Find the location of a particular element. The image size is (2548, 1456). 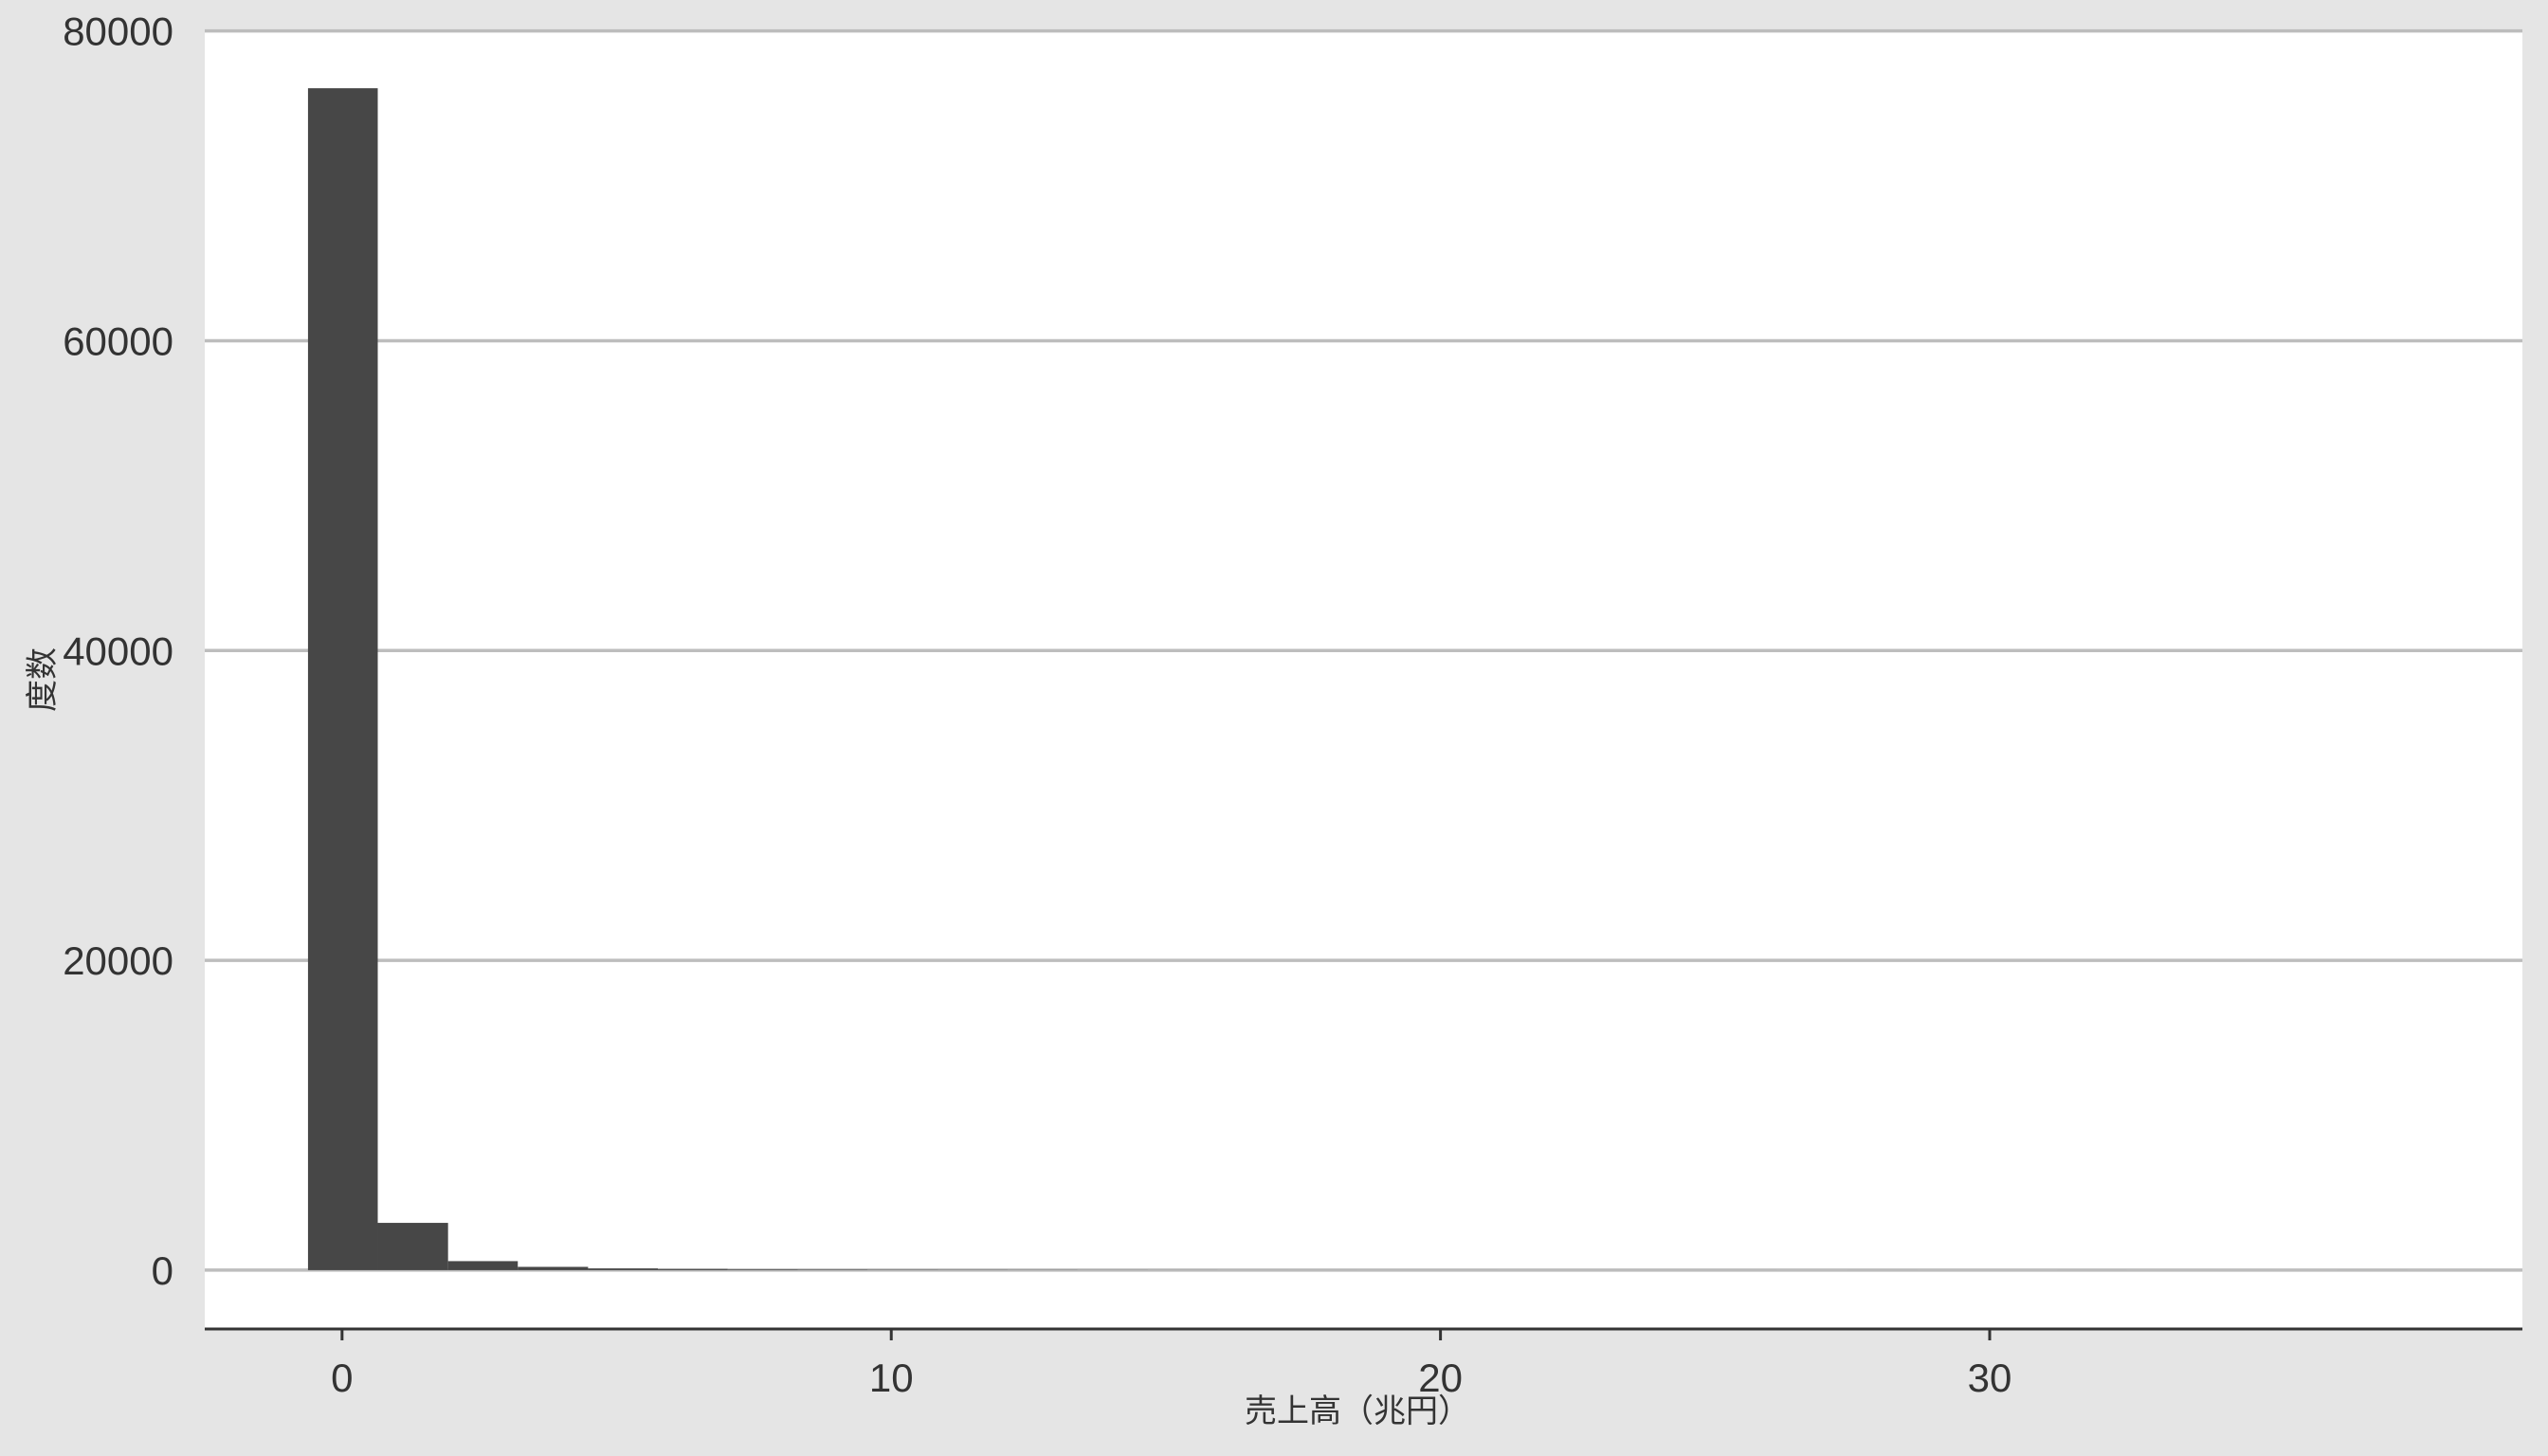

x-tick-label: 20 is located at coordinates (1440, 1378).